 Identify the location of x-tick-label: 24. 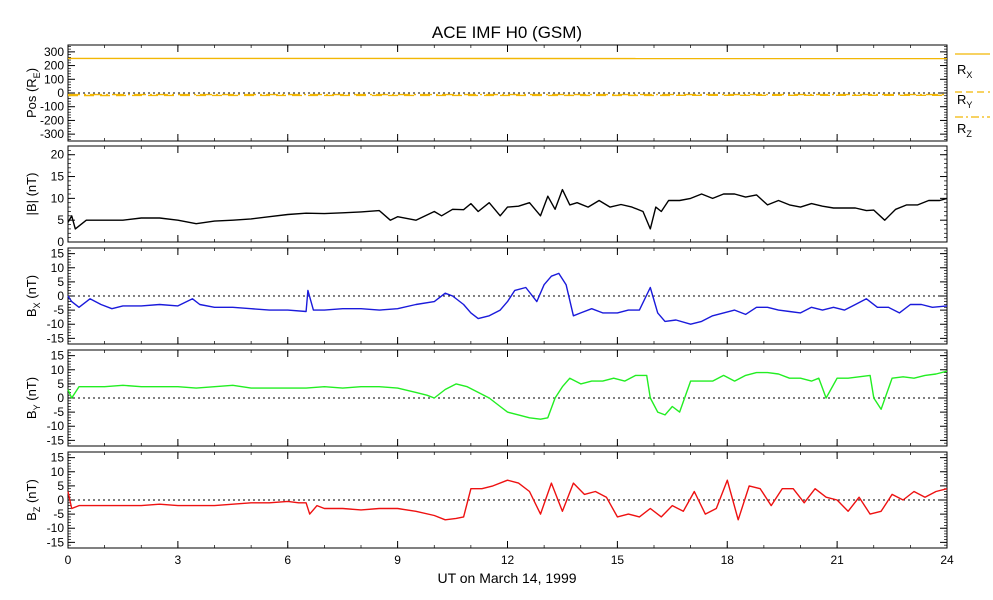
(947, 560).